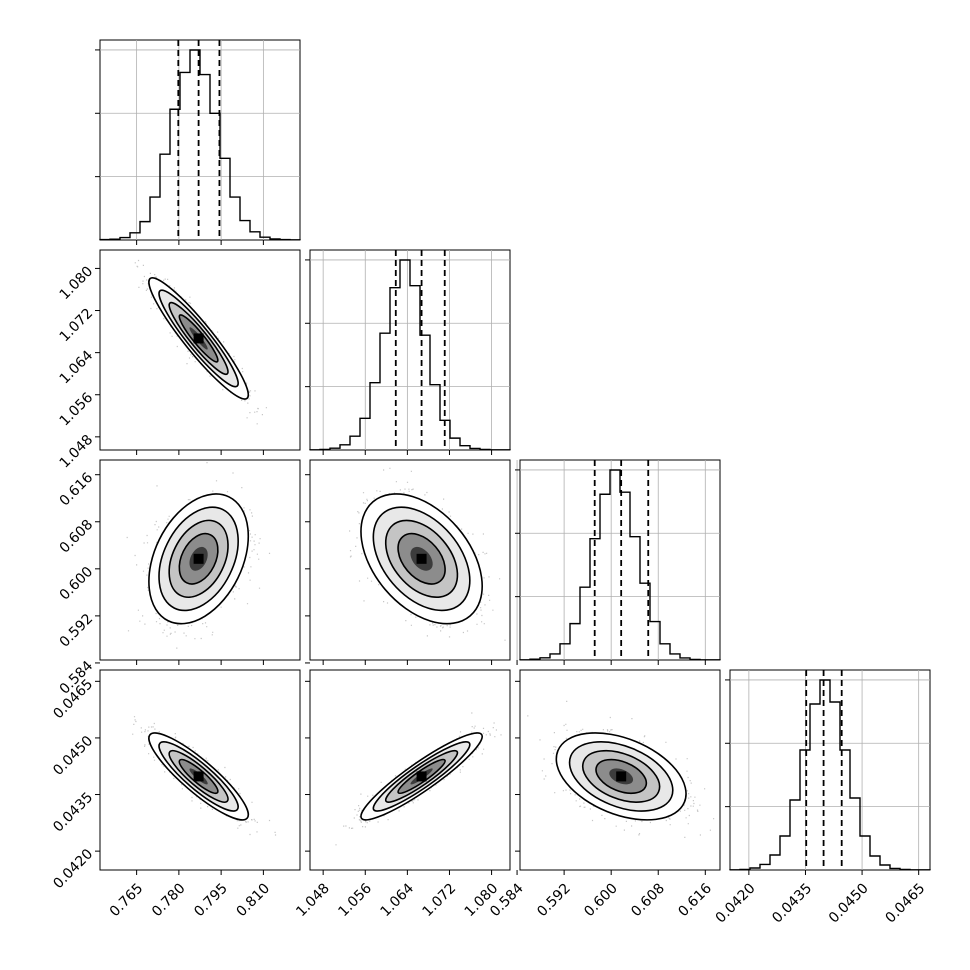  Describe the element at coordinates (355, 900) in the screenshot. I see `x-tick-label: 1.056` at that location.